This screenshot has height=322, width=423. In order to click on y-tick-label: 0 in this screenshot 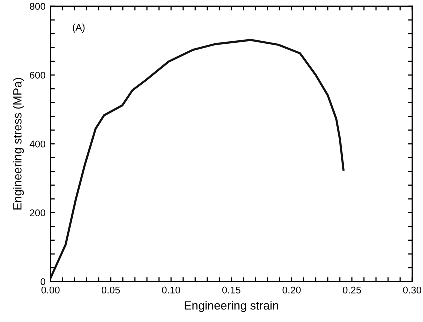, I will do `click(43, 282)`.